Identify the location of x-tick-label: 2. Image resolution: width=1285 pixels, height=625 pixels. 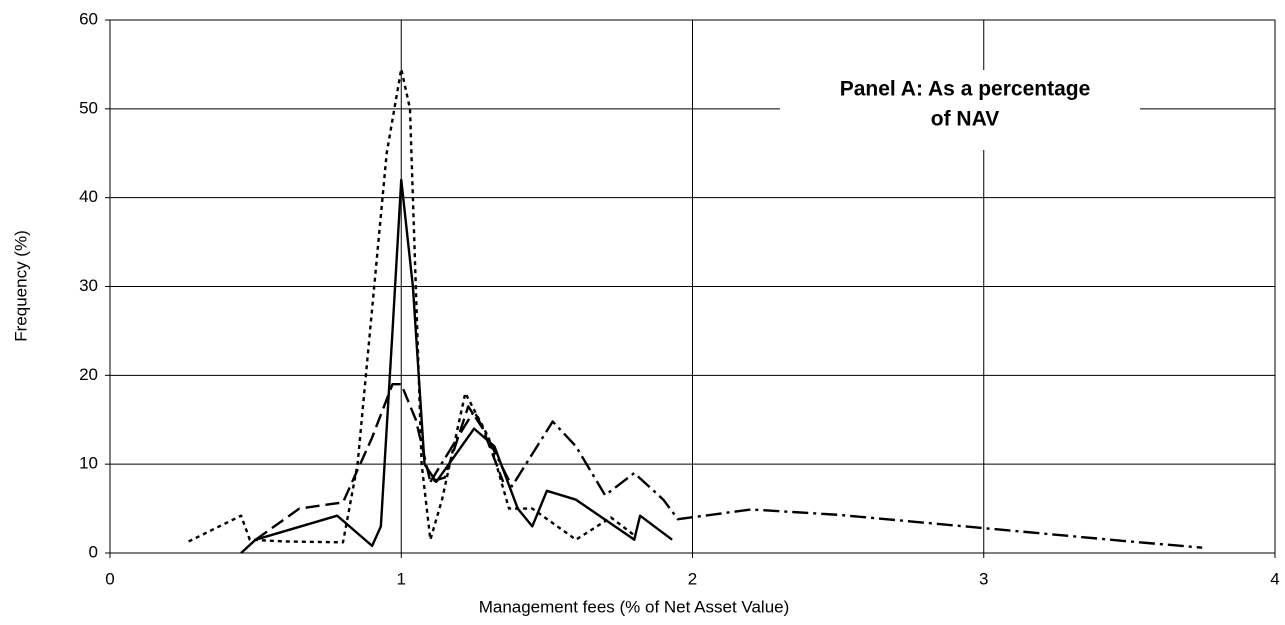
(692, 578).